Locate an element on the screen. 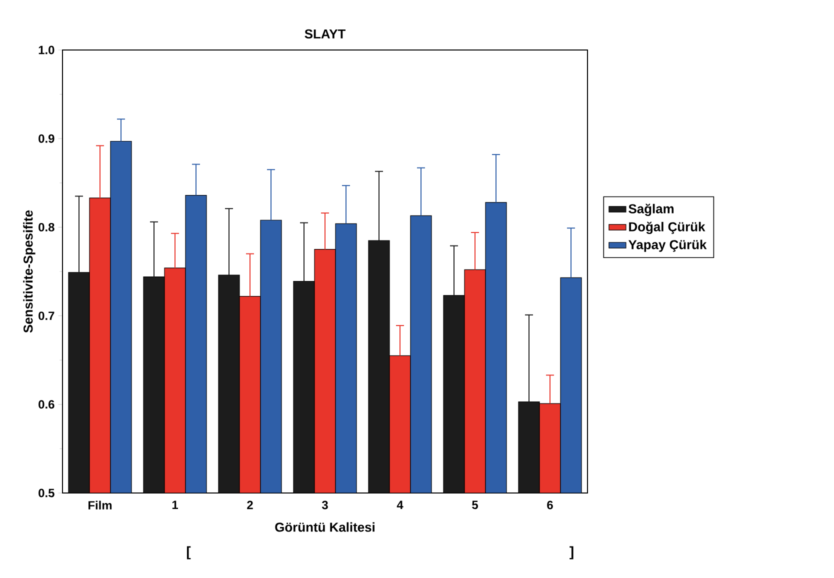  y-tick-label: 0.6 is located at coordinates (46, 404).